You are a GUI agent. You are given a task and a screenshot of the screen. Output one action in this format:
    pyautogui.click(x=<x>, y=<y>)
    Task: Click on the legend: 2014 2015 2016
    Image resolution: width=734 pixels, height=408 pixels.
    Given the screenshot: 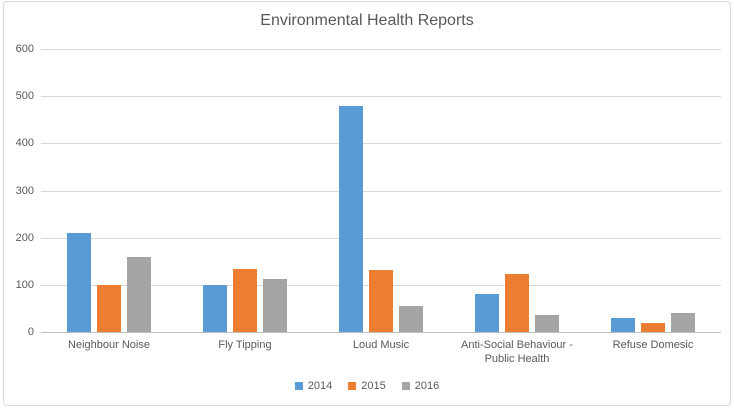 What is the action you would take?
    pyautogui.click(x=367, y=386)
    